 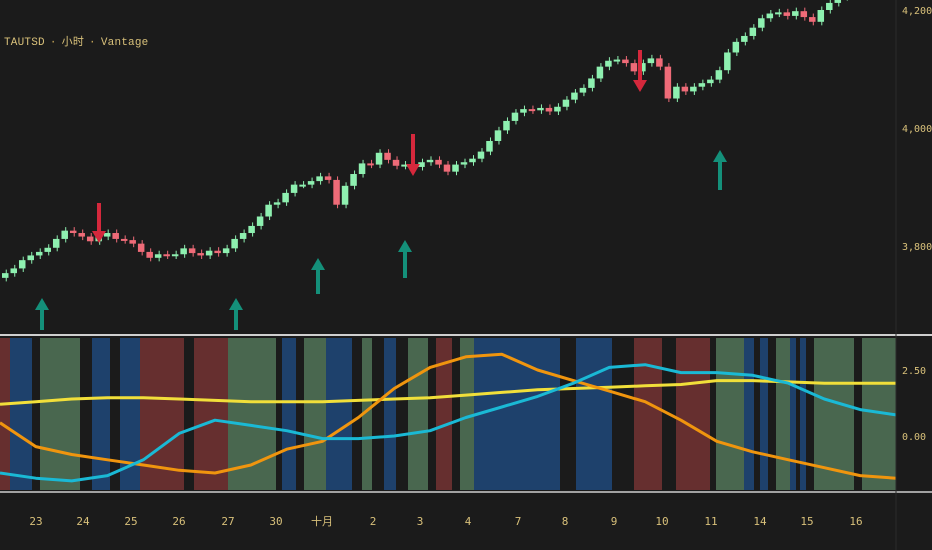 I want to click on sell-arrow-shaft, so click(x=413, y=150).